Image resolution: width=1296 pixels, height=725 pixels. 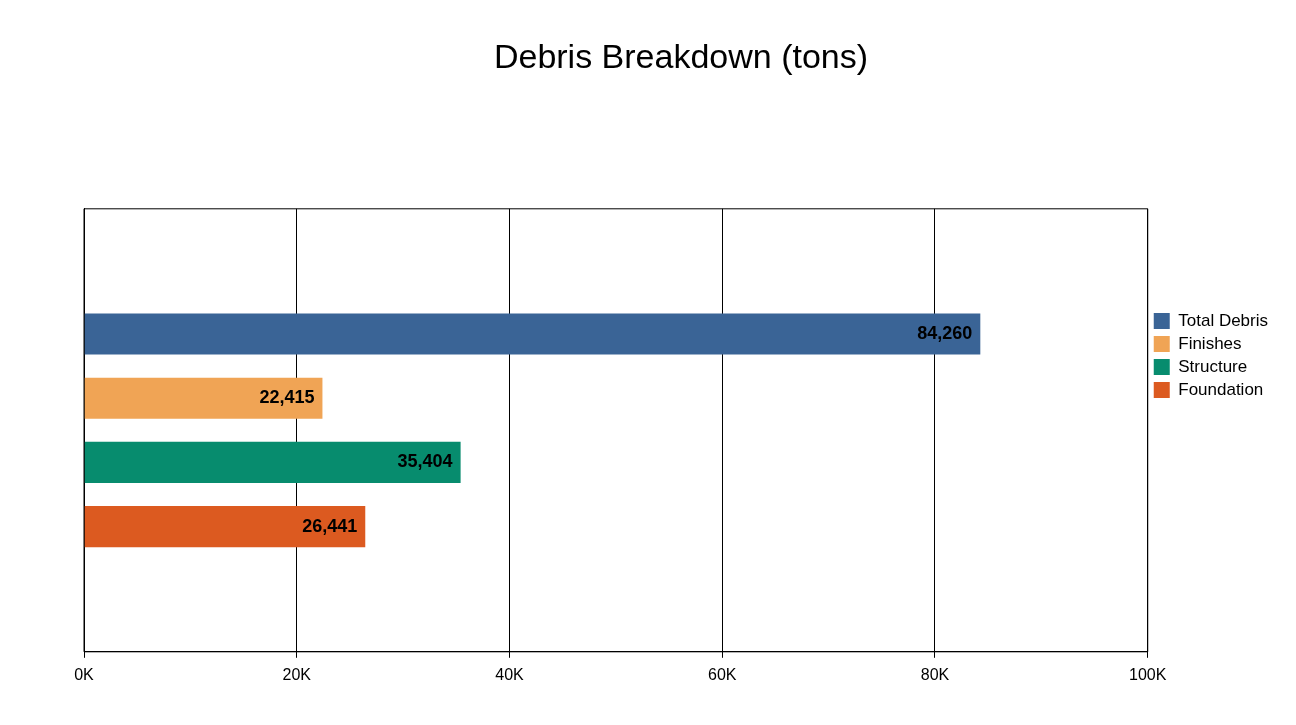 What do you see at coordinates (1213, 366) in the screenshot?
I see `legend-label: Structure` at bounding box center [1213, 366].